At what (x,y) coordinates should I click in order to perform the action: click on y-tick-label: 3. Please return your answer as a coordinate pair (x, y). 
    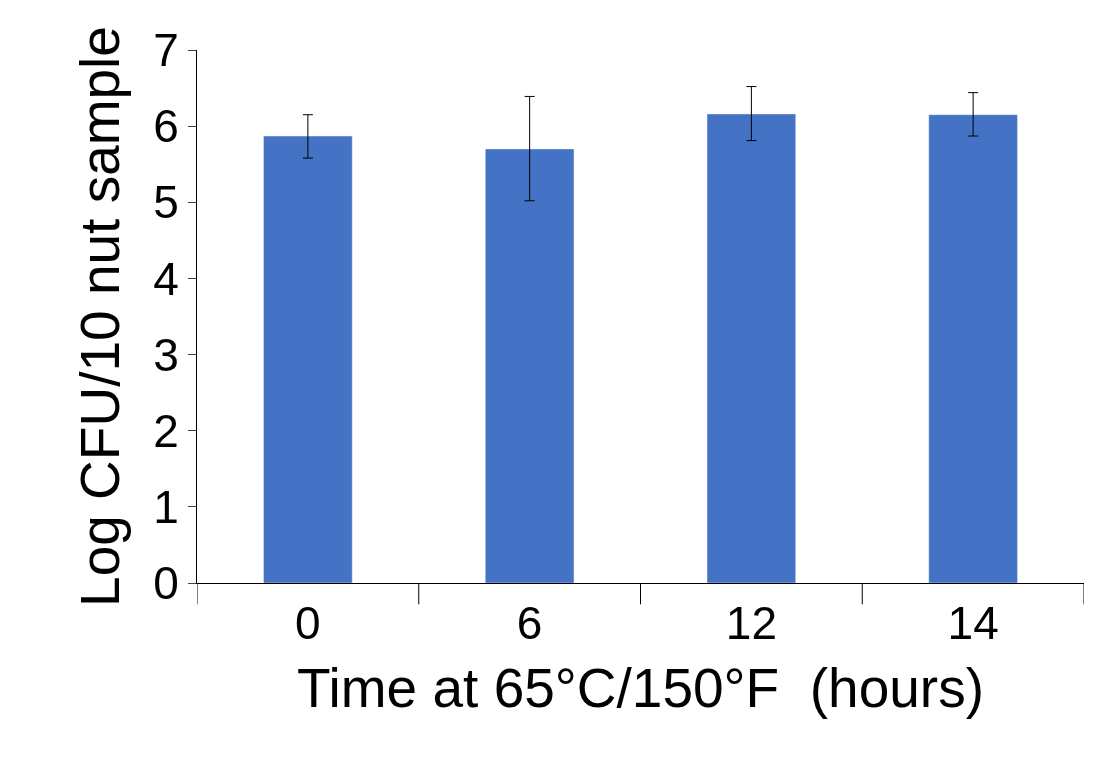
    Looking at the image, I should click on (166, 354).